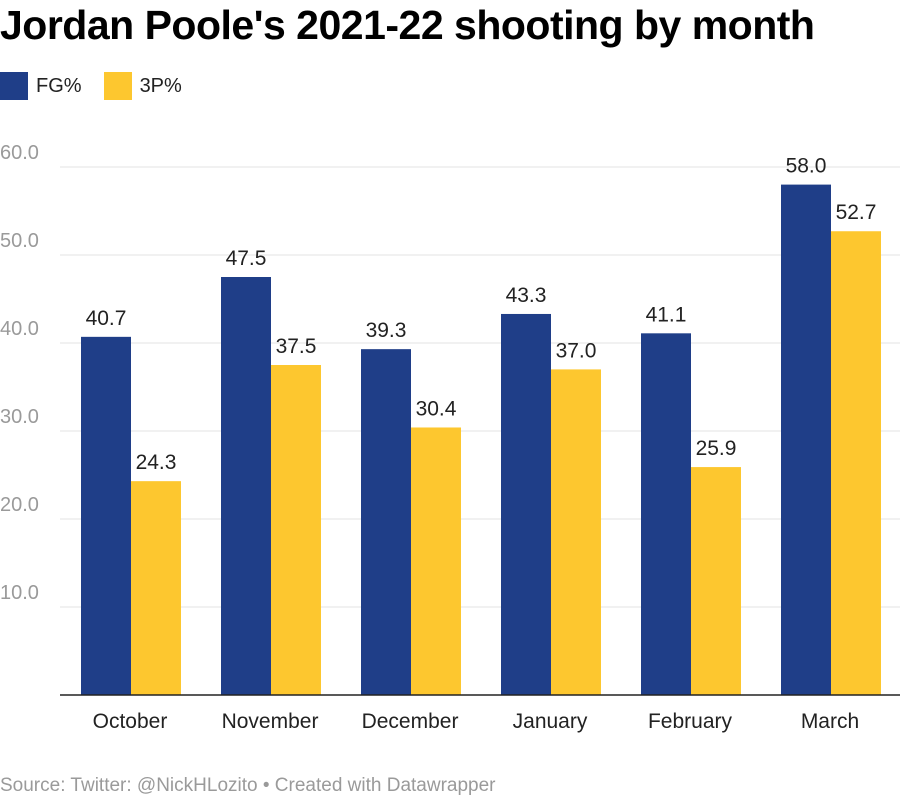 This screenshot has height=800, width=900. I want to click on chart-title: Jordan Poole's 2021-22 shooting by month, so click(407, 25).